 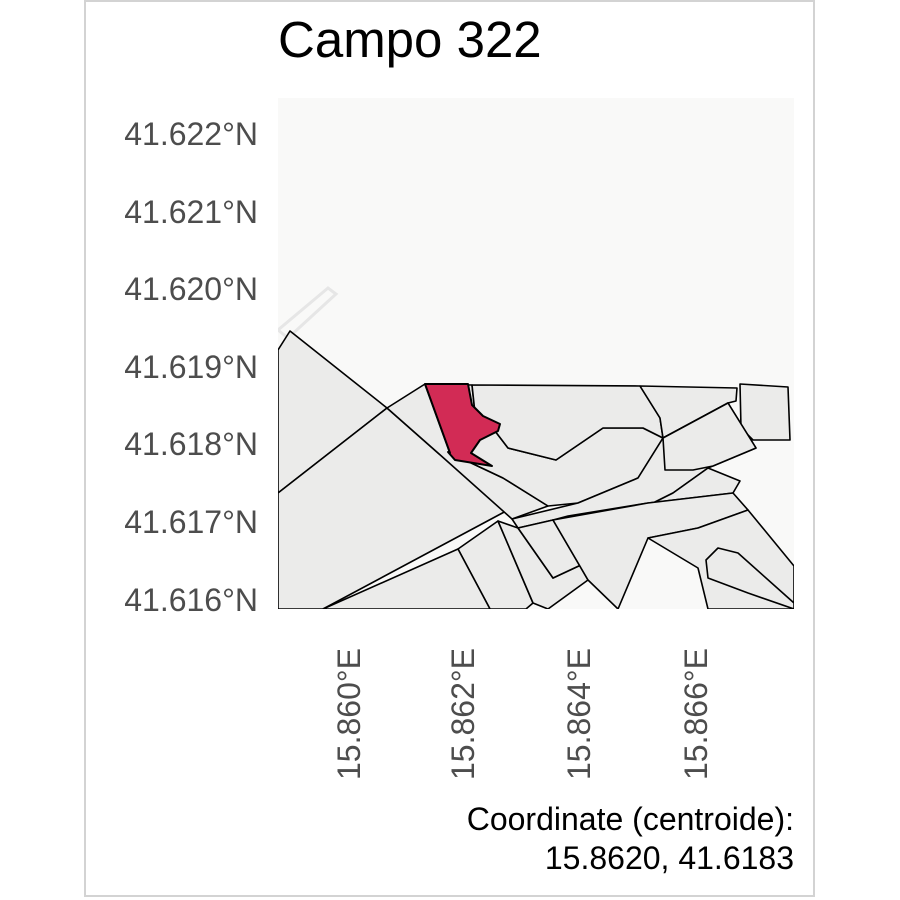 What do you see at coordinates (308, 313) in the screenshot?
I see `road-ghost` at bounding box center [308, 313].